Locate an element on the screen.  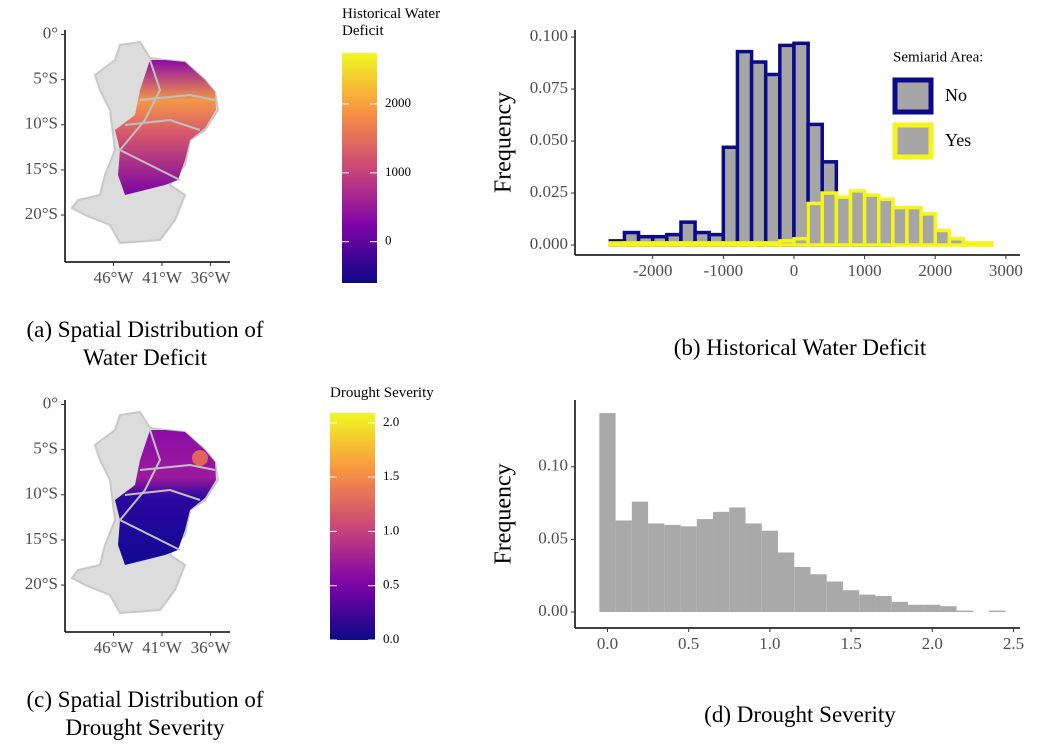
colorbar-tick-label: 1000 is located at coordinates (398, 171).